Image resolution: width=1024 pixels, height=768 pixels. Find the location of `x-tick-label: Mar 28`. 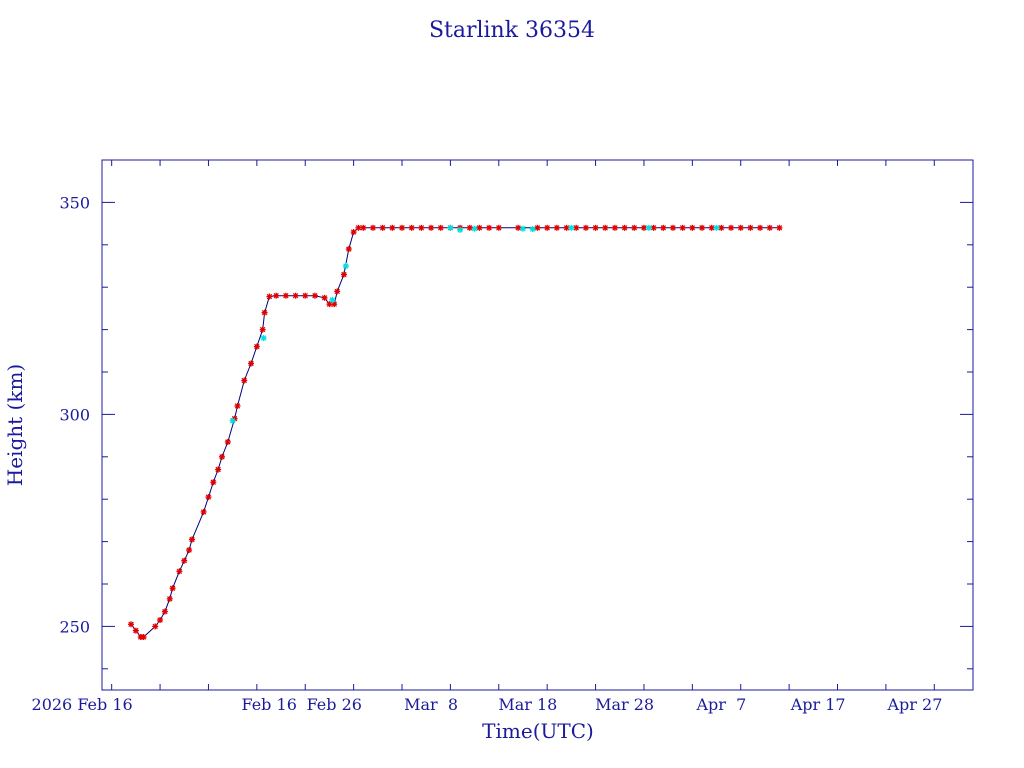

x-tick-label: Mar 28 is located at coordinates (624, 704).